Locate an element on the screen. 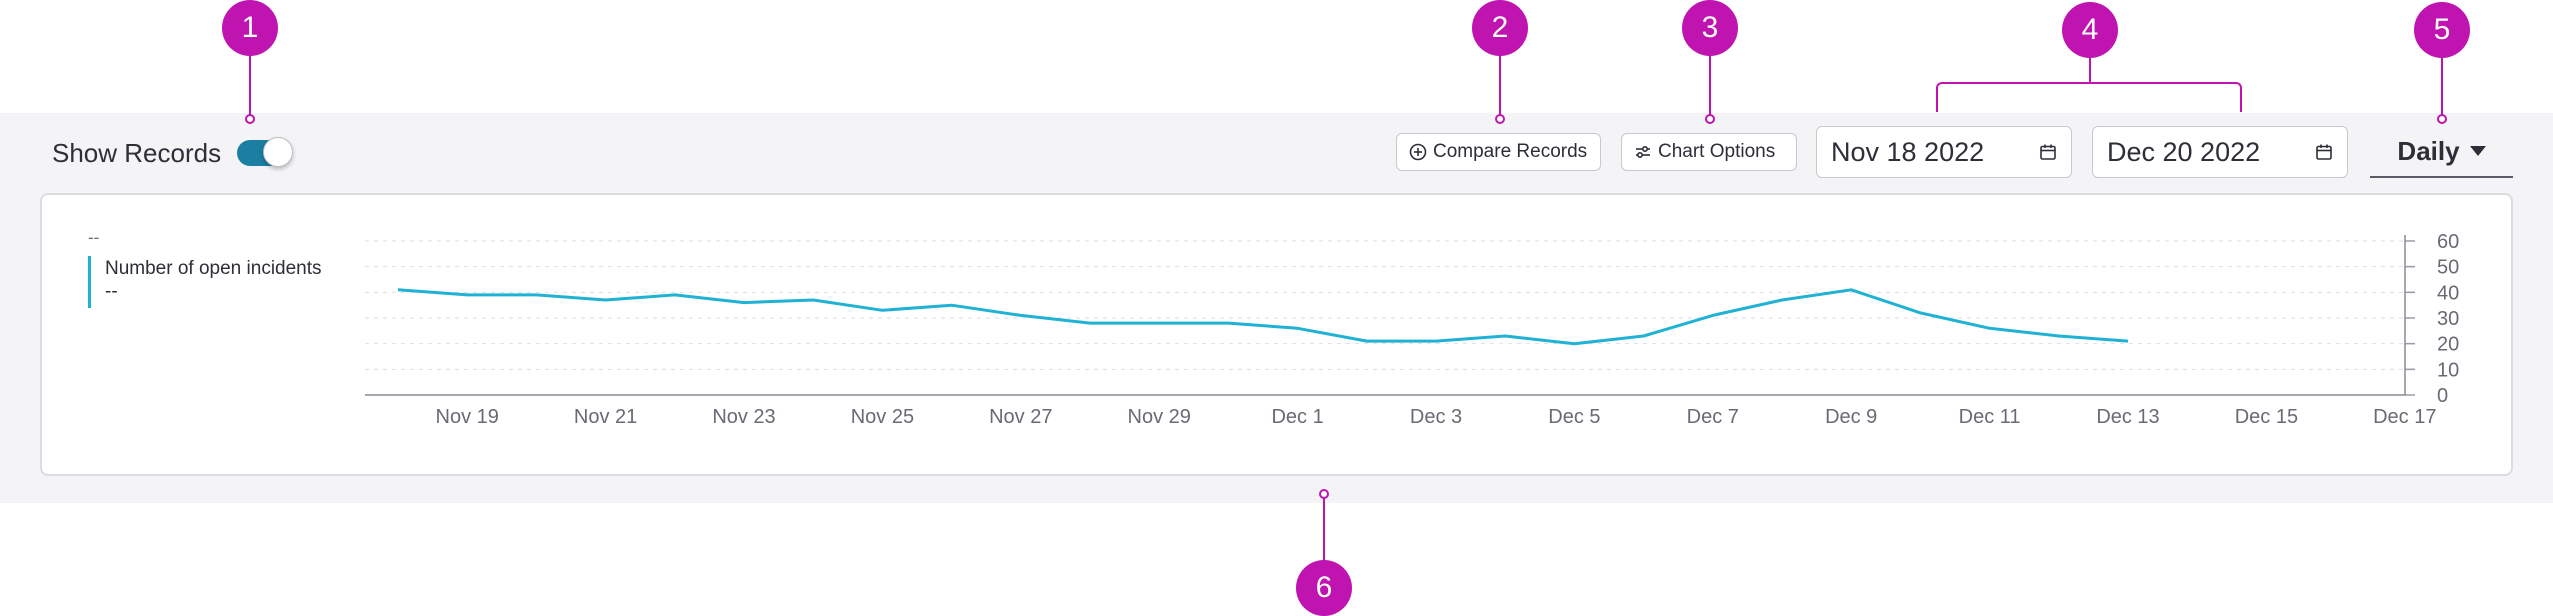 The width and height of the screenshot is (2553, 616). callout-badge-1: 1 is located at coordinates (250, 28).